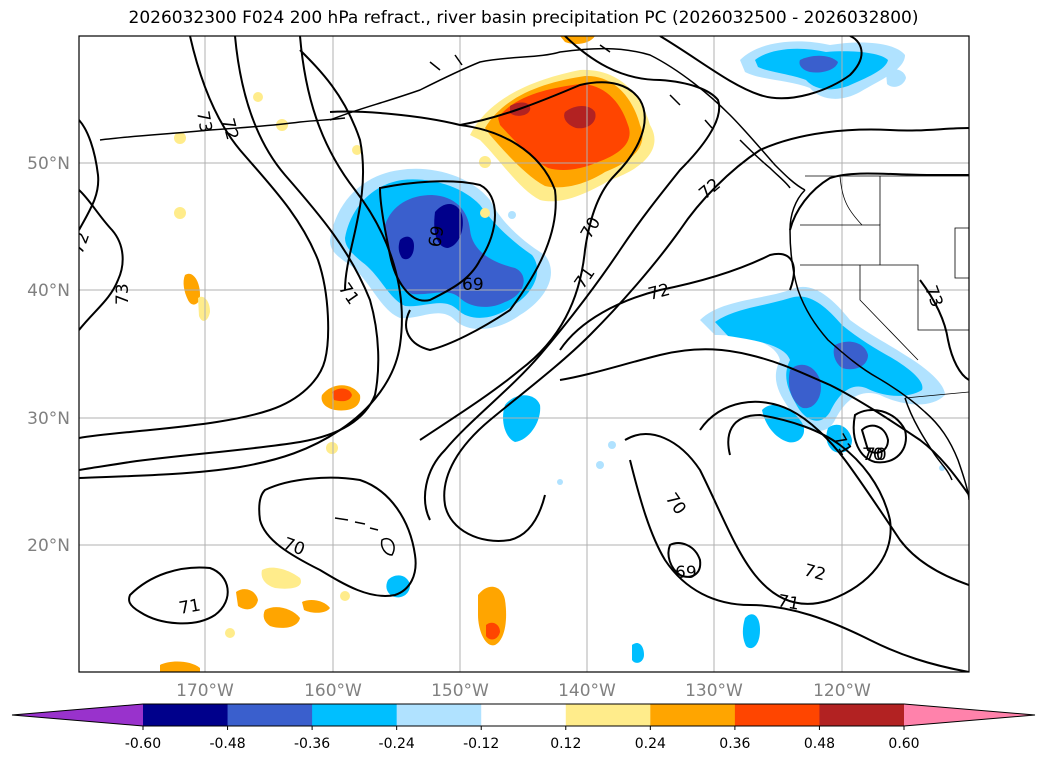 Image resolution: width=1047 pixels, height=765 pixels. I want to click on precip-negative-patch-f, so click(638, 653).